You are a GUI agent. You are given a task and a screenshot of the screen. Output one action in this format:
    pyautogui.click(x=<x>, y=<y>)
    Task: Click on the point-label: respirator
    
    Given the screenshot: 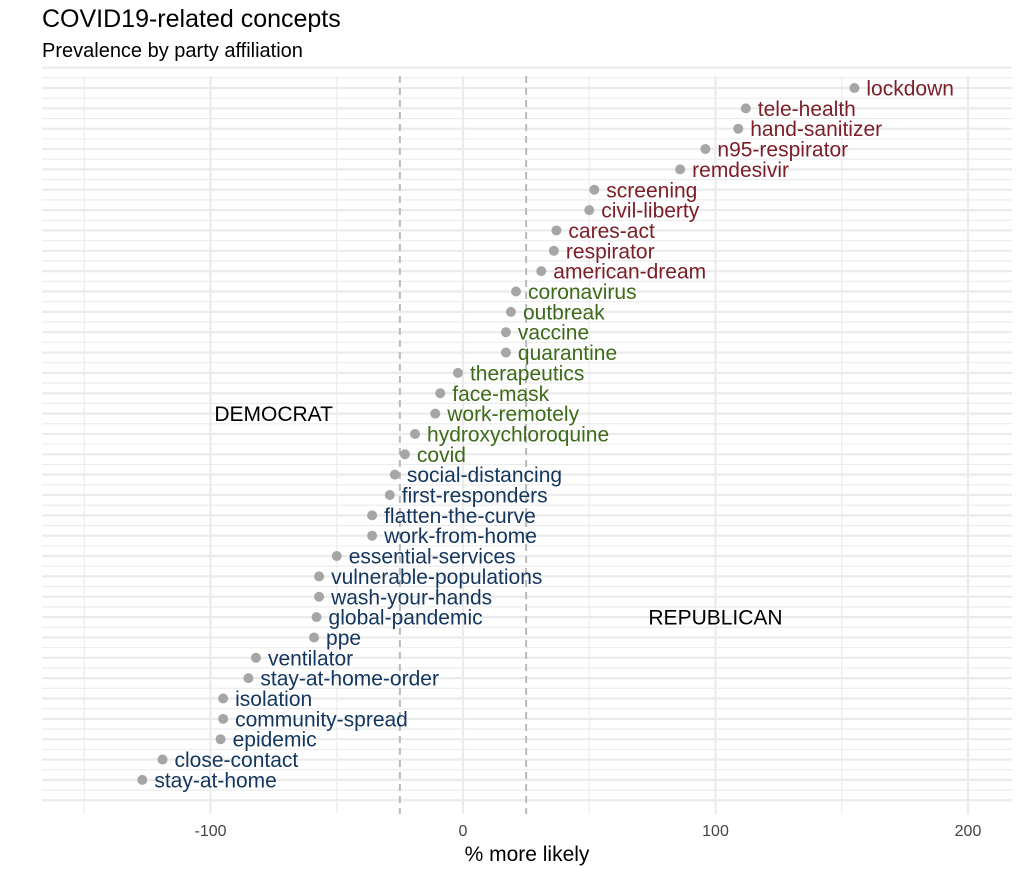 What is the action you would take?
    pyautogui.click(x=610, y=251)
    